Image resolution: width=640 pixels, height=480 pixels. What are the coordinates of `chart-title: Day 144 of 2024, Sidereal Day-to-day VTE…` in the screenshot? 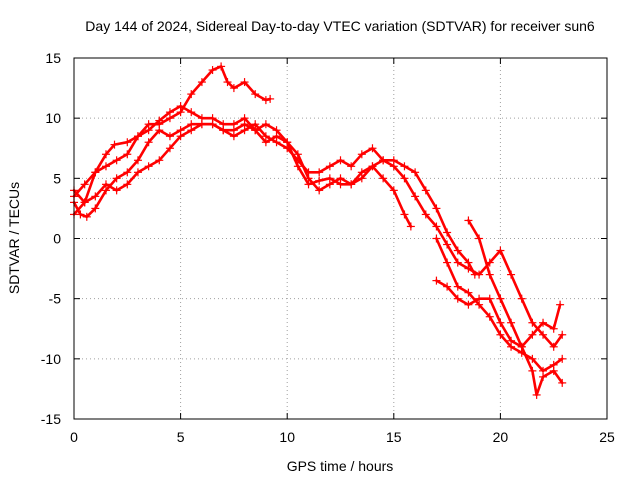 It's located at (340, 26).